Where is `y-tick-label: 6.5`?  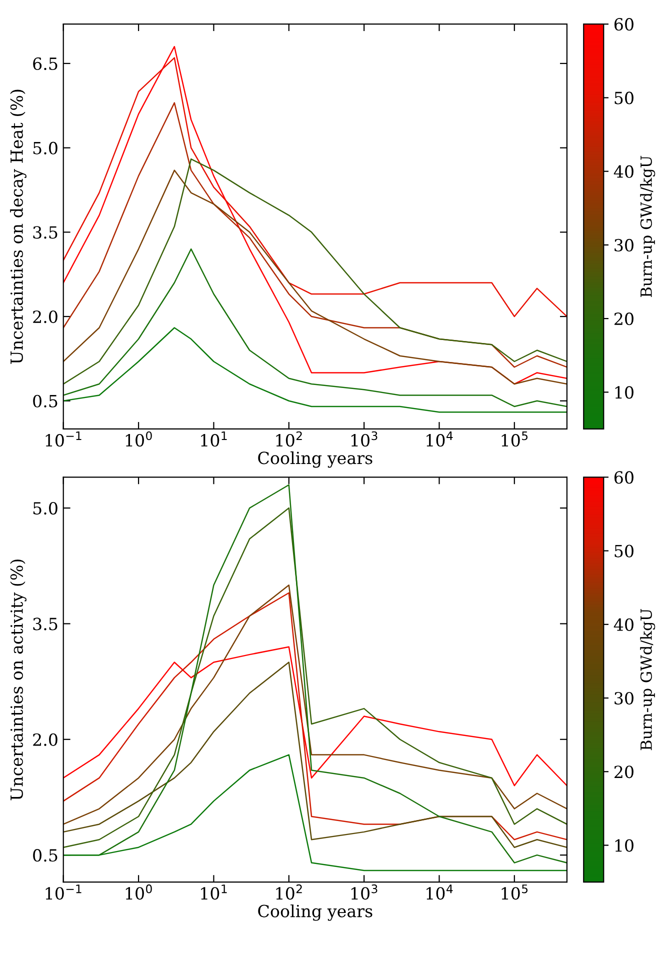 y-tick-label: 6.5 is located at coordinates (45, 63).